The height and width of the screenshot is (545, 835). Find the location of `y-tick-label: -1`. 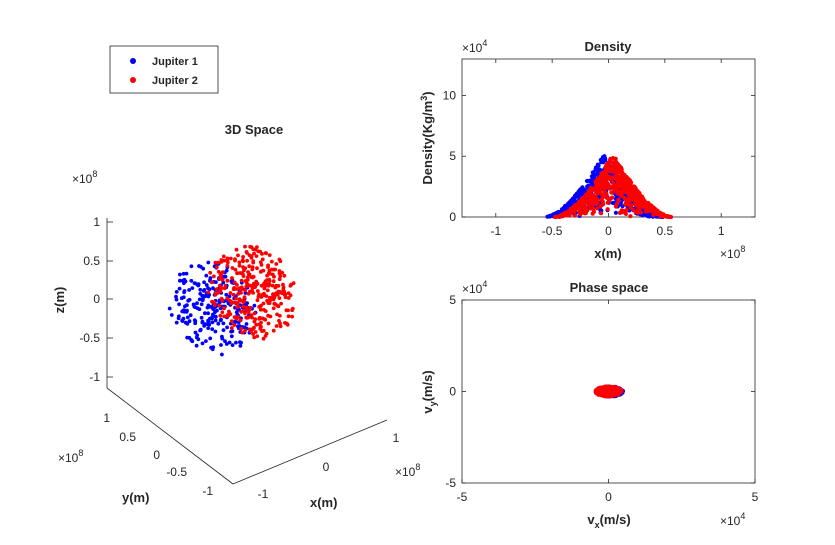

y-tick-label: -1 is located at coordinates (207, 491).